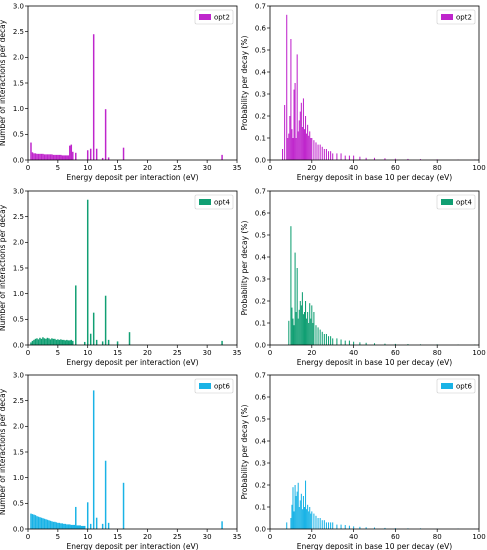 The height and width of the screenshot is (550, 487). Describe the element at coordinates (237, 537) in the screenshot. I see `x-tick-label: 35` at that location.